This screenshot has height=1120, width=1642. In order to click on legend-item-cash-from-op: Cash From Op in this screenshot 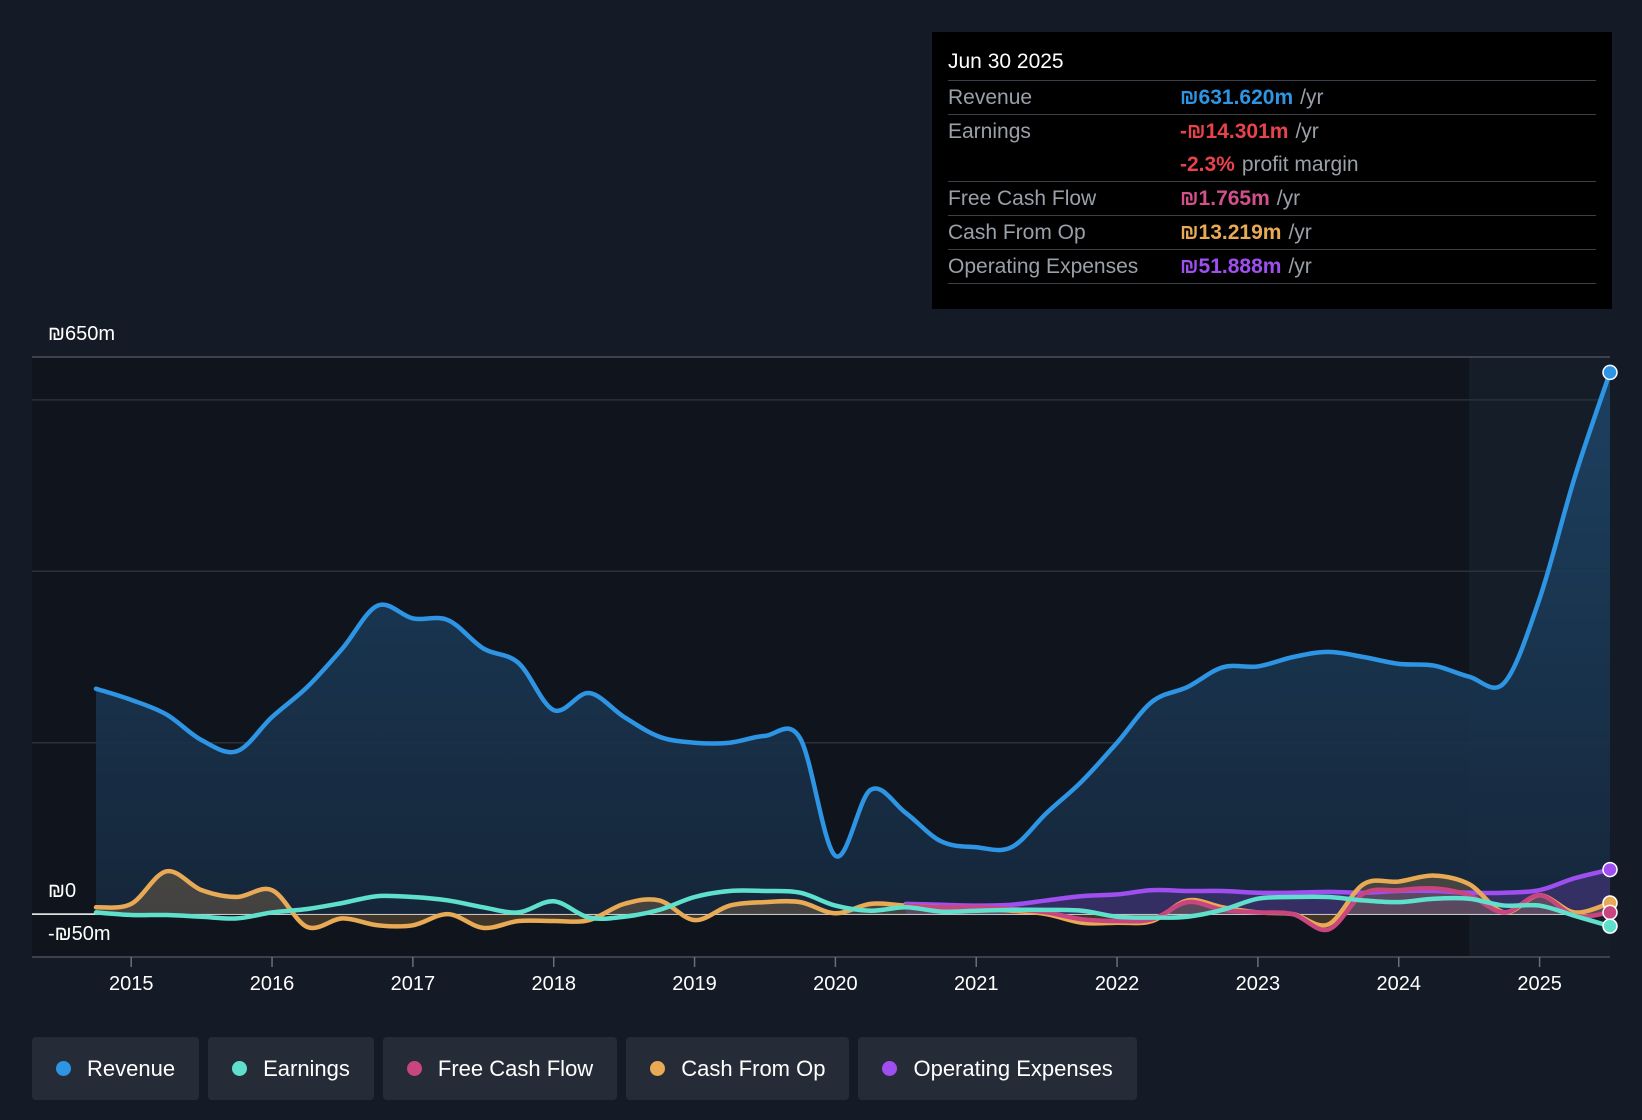, I will do `click(738, 1068)`.